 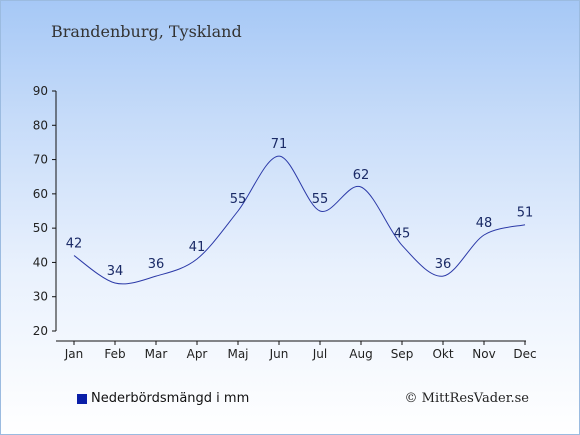 I want to click on data-label: 45, so click(x=402, y=233).